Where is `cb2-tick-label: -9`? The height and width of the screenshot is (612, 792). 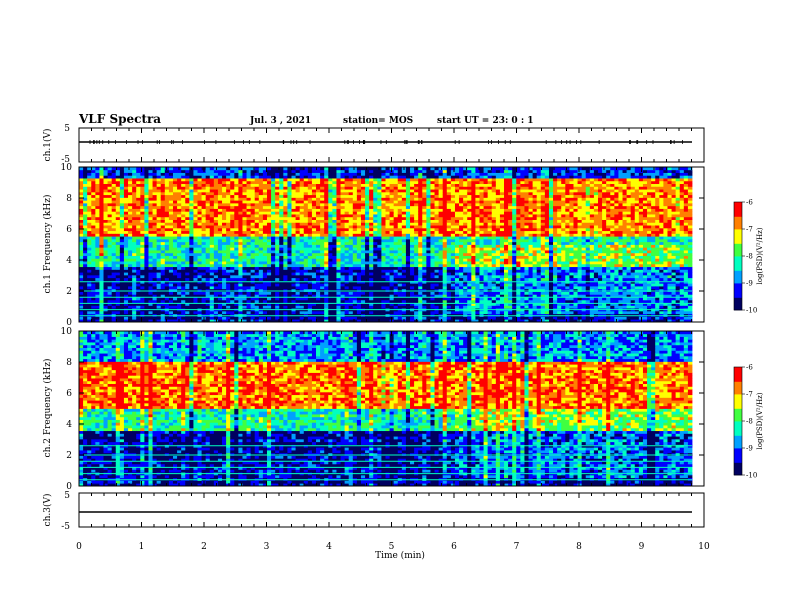
cb2-tick-label: -9 is located at coordinates (749, 449).